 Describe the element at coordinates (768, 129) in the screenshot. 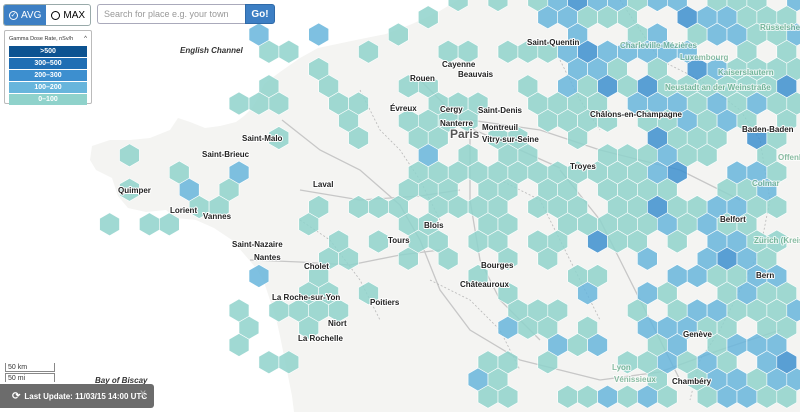

I see `city-label: Baden-Baden` at that location.